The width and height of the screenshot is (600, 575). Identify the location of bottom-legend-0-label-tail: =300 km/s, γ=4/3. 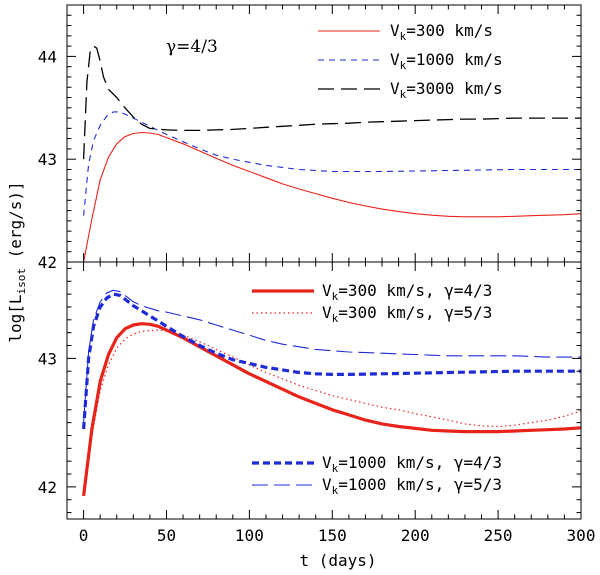
(415, 290).